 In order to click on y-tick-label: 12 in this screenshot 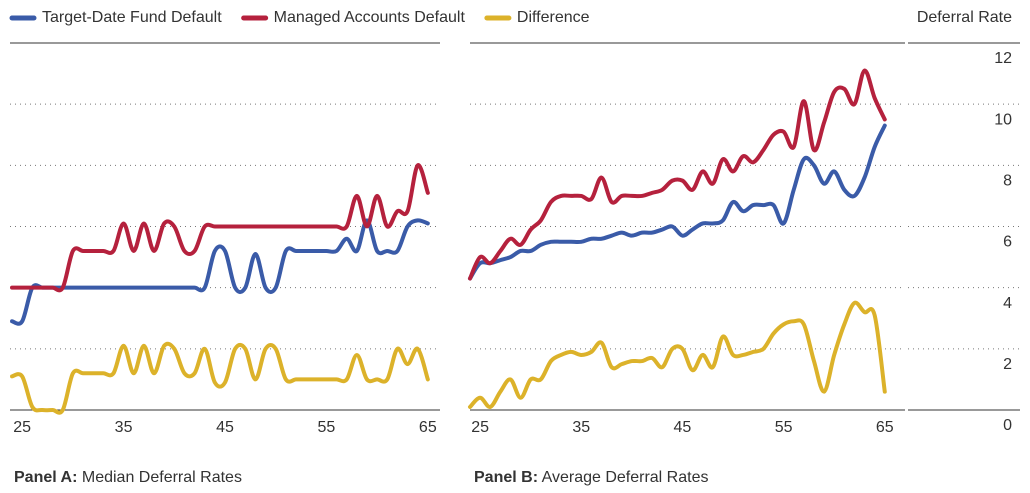, I will do `click(1003, 58)`.